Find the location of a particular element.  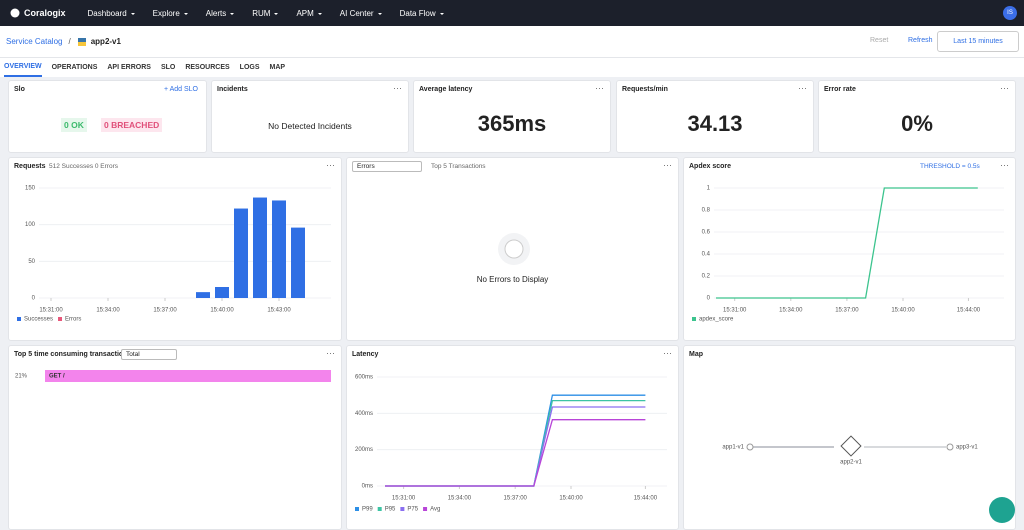

nav-item: Alerts is located at coordinates (220, 13).